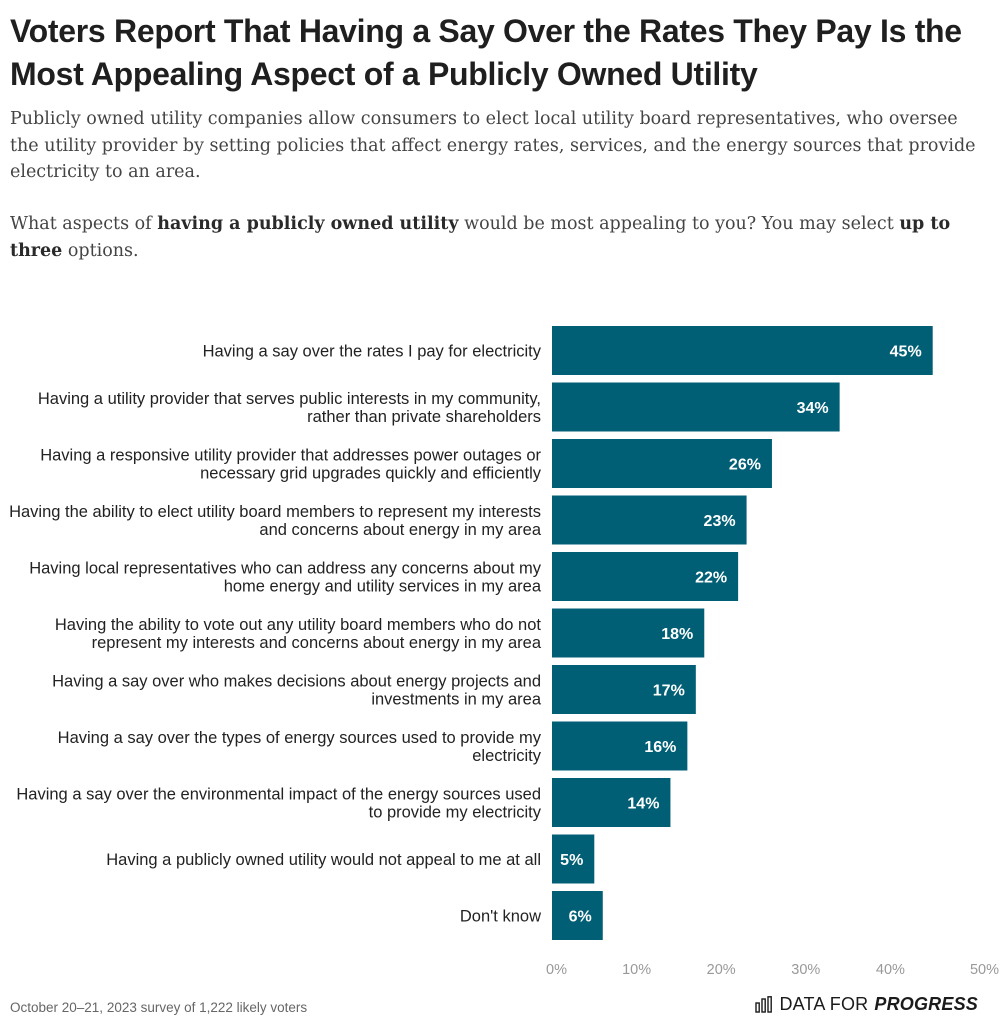 Image resolution: width=1000 pixels, height=1024 pixels. I want to click on x-tick-label-50: 50%, so click(984, 970).